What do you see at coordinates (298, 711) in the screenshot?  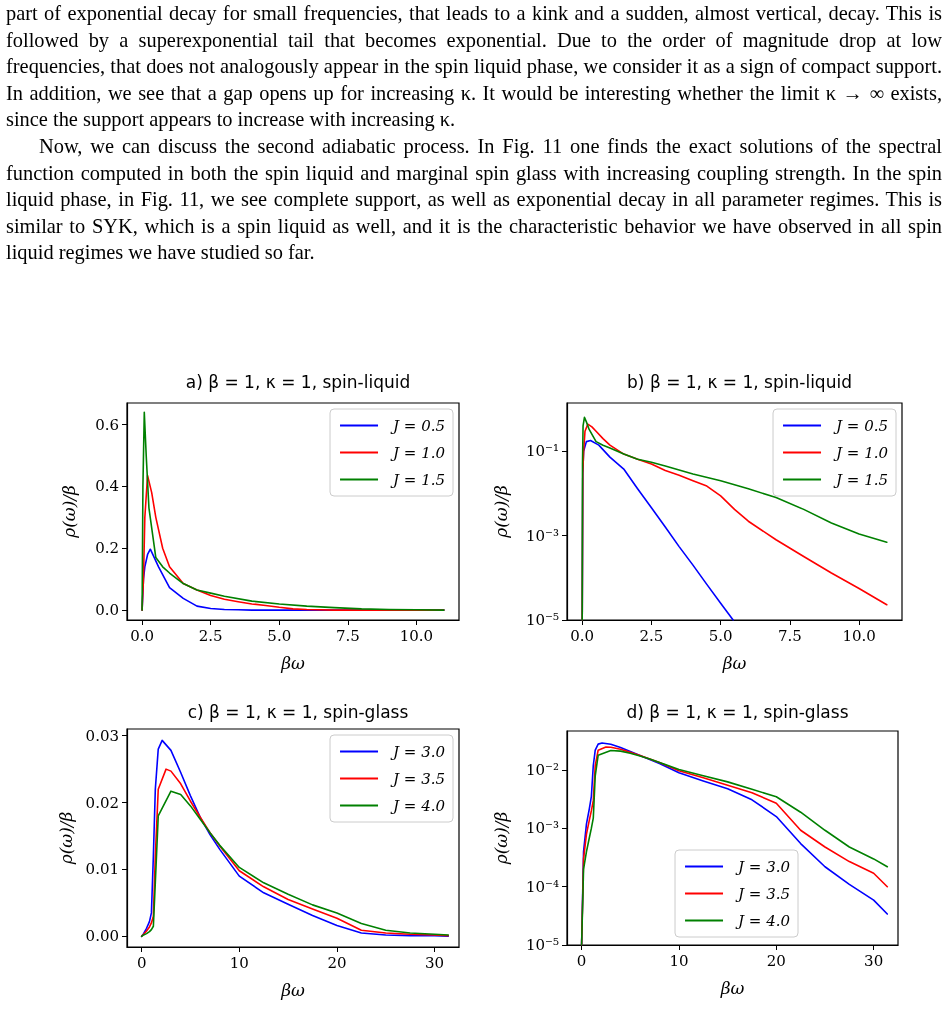 I see `chart-title: c) β = 1, κ = 1, spin-glass` at bounding box center [298, 711].